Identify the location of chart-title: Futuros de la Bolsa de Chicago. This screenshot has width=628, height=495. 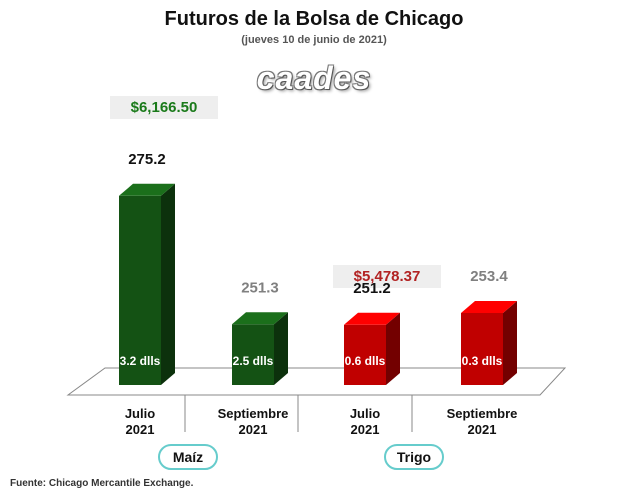
(314, 19).